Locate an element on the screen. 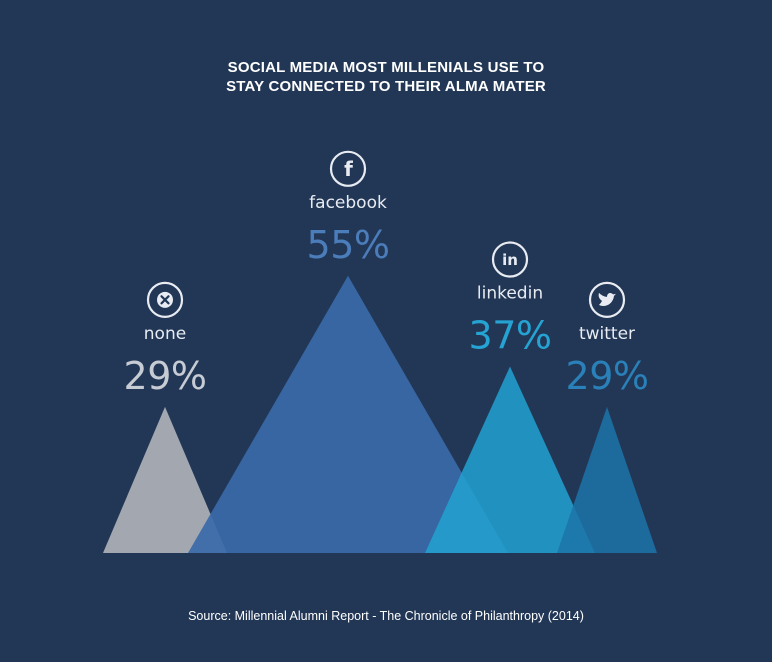  chart-title-line-1: SOCIAL MEDIA MOST MILLENIALS USE TO is located at coordinates (386, 67).